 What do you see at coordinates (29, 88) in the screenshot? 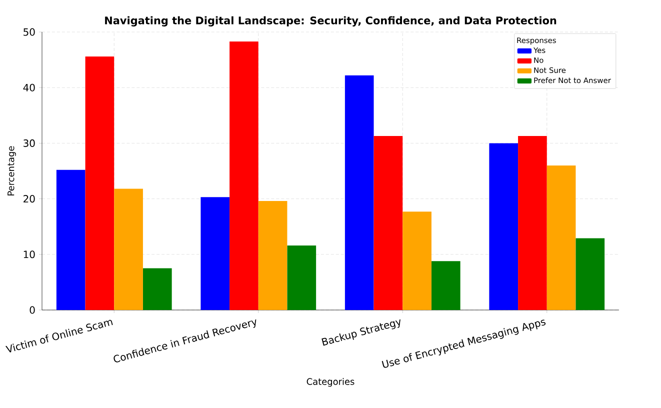
I see `y-tick-label: 40` at bounding box center [29, 88].